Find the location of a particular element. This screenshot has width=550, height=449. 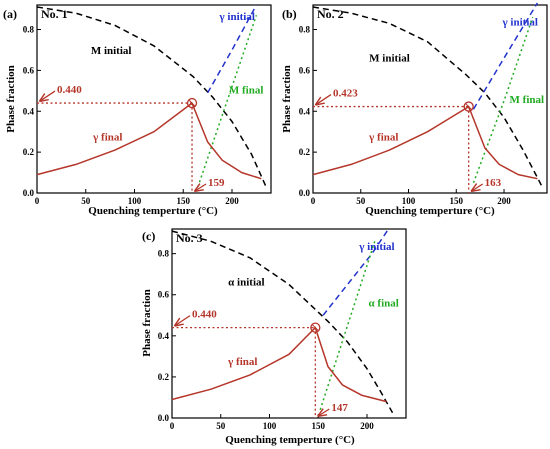

peak-x-value-label: 159 is located at coordinates (216, 183).